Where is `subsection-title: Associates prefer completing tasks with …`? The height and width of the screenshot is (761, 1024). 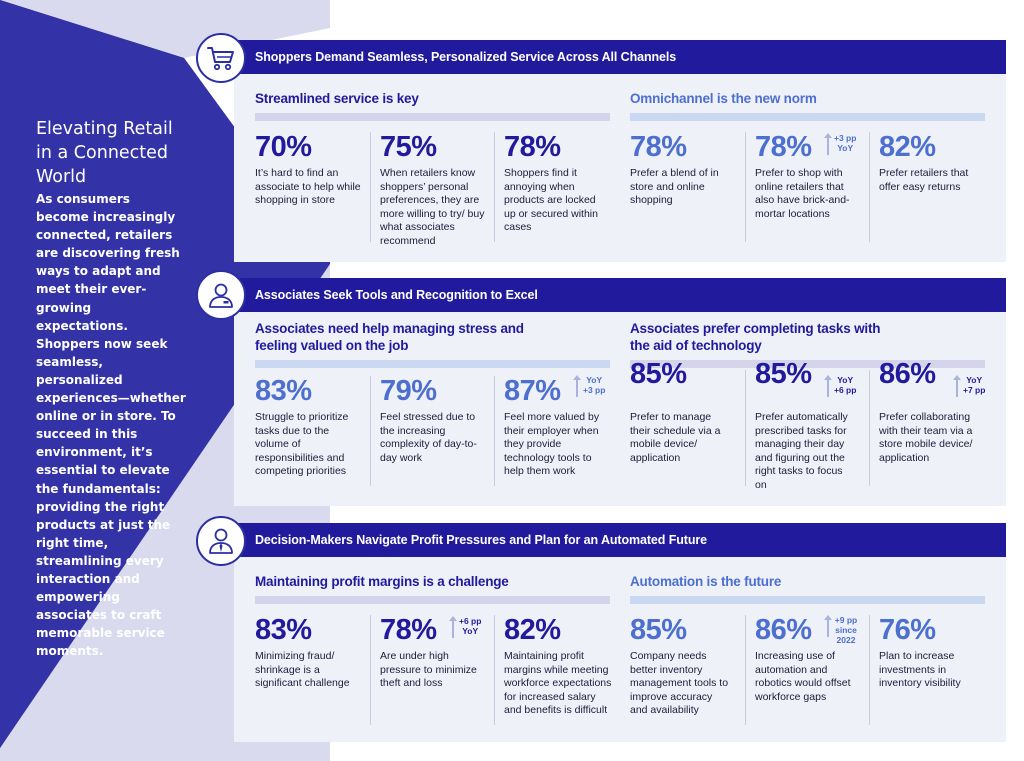 subsection-title: Associates prefer completing tasks with … is located at coordinates (755, 337).